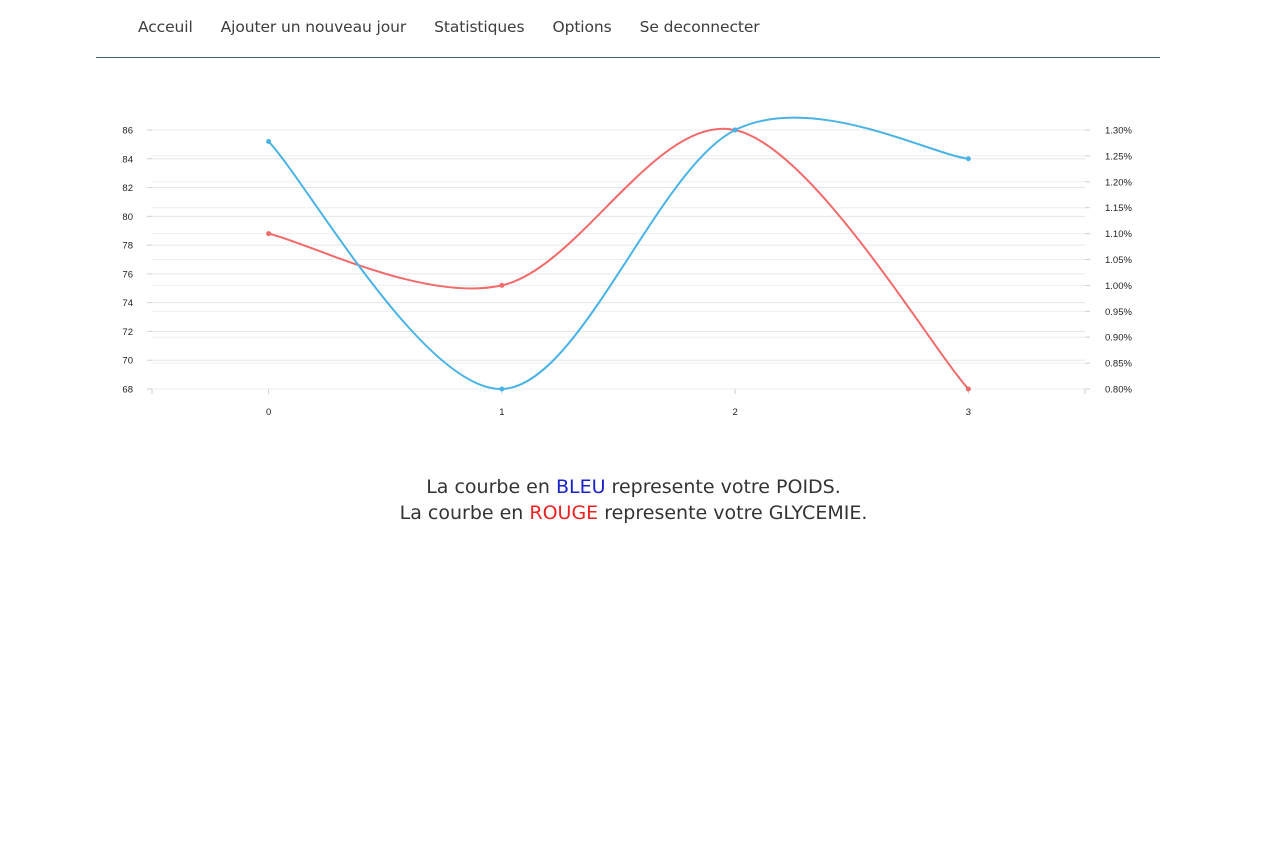 The image size is (1267, 868). What do you see at coordinates (268, 412) in the screenshot?
I see `x-tick-label: 0` at bounding box center [268, 412].